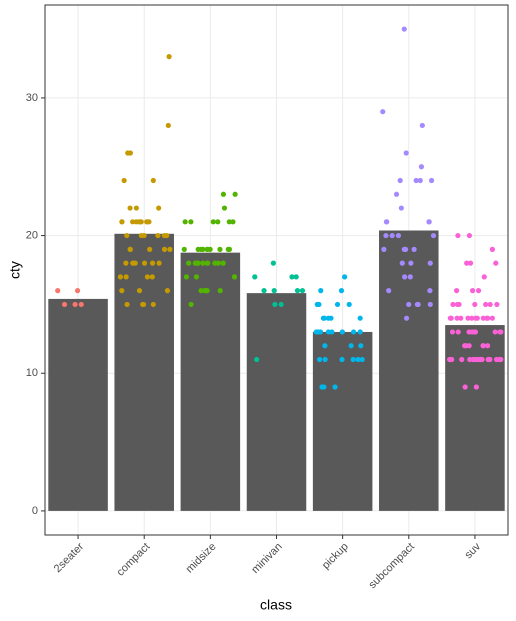 The width and height of the screenshot is (516, 621). Describe the element at coordinates (201, 558) in the screenshot. I see `x-tick-label: midsize` at that location.